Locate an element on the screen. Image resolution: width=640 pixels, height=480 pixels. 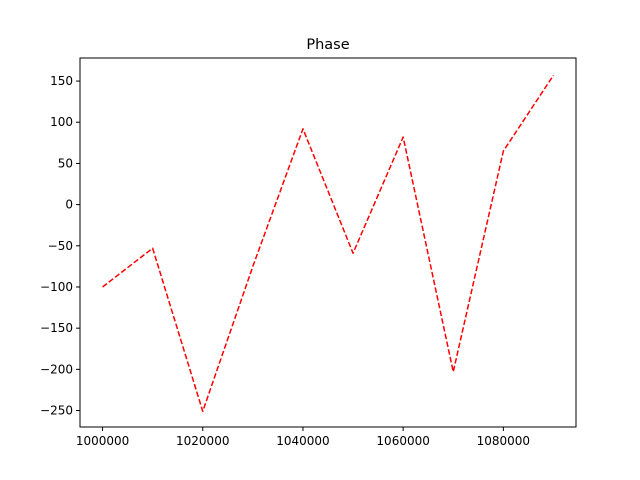
y-axis: −250 −200 −150 −100 −50 0 50 100 150 is located at coordinates (60, 246).